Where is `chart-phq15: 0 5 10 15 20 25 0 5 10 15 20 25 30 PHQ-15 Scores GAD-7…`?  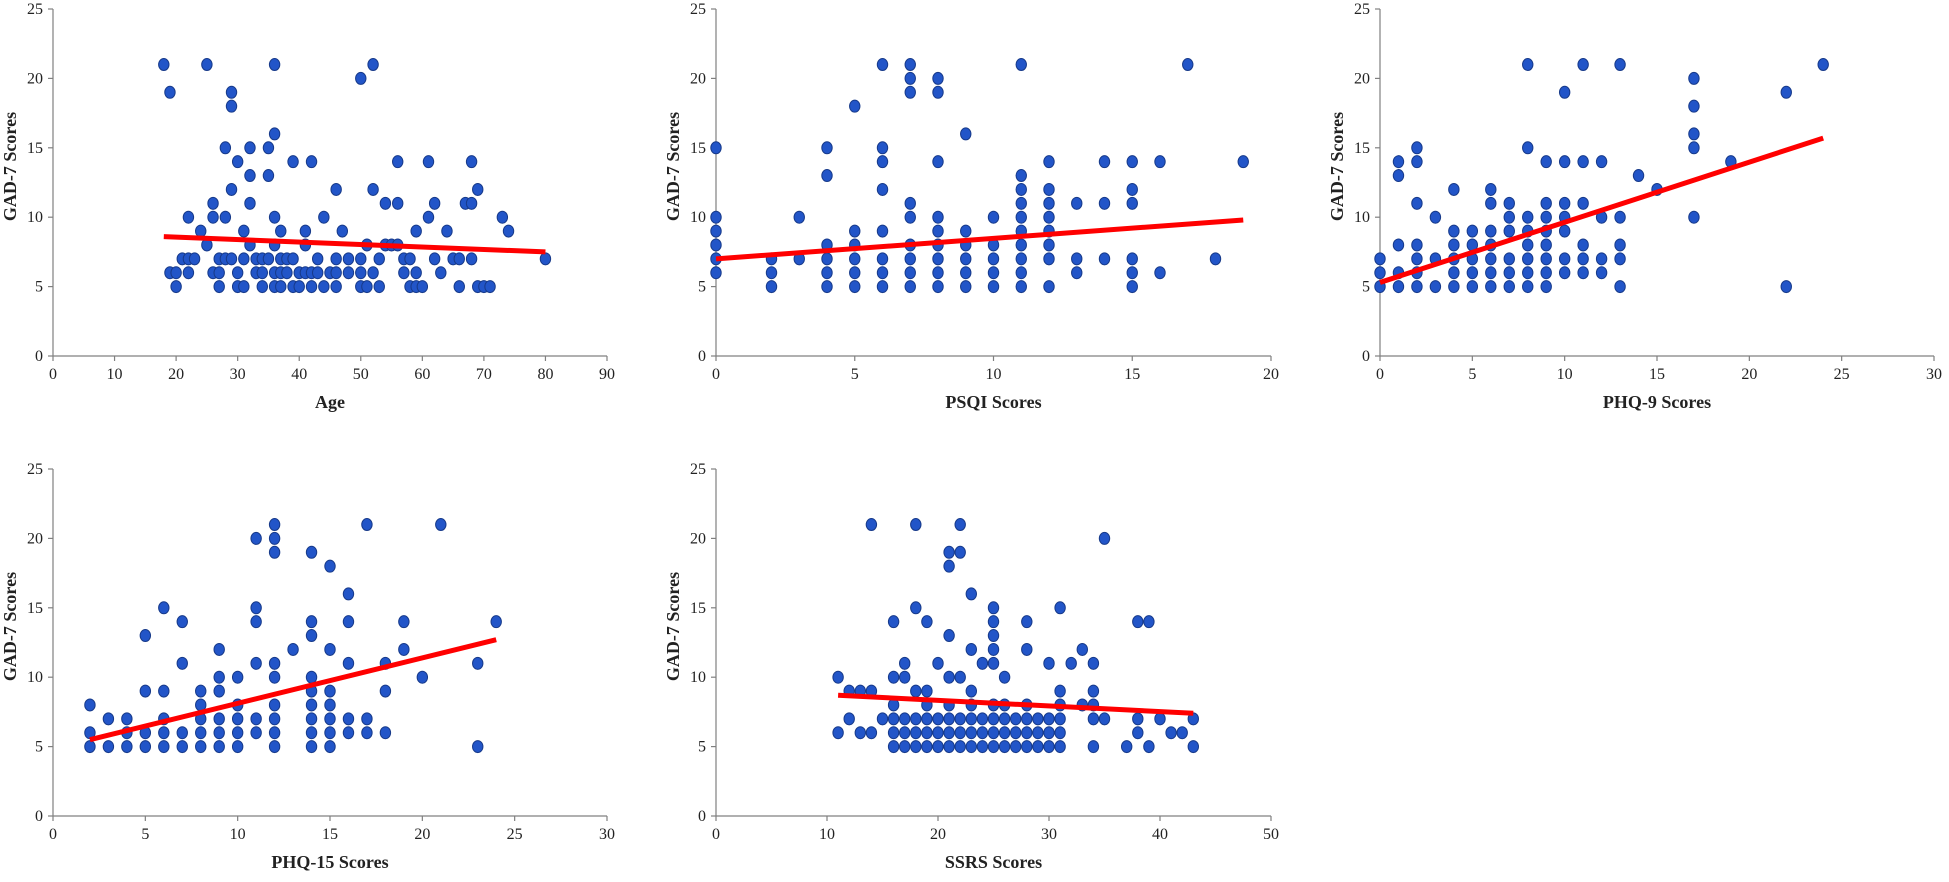
chart-phq15: 0 5 10 15 20 25 0 5 10 15 20 25 30 PHQ-15 Scores GAD-7… is located at coordinates (307, 666).